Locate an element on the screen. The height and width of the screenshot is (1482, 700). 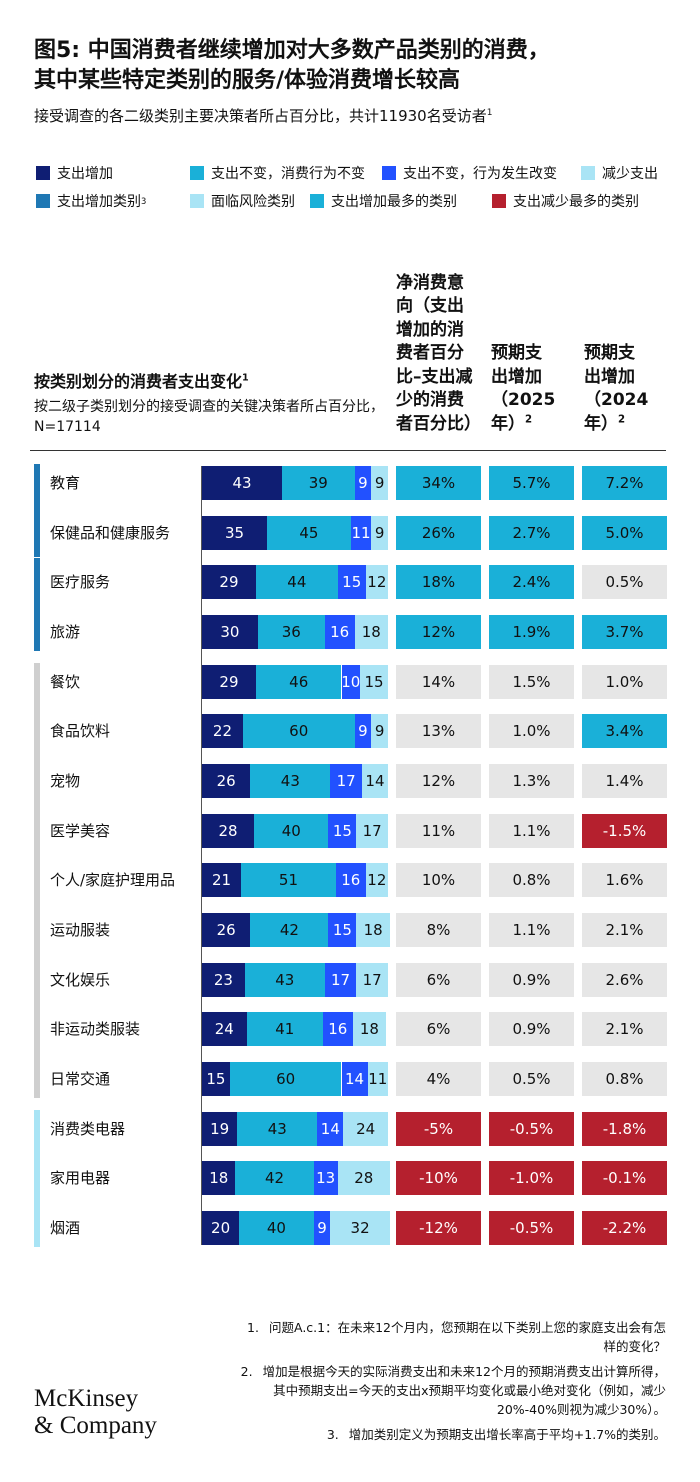
value-cell: 6% is located at coordinates (438, 979).